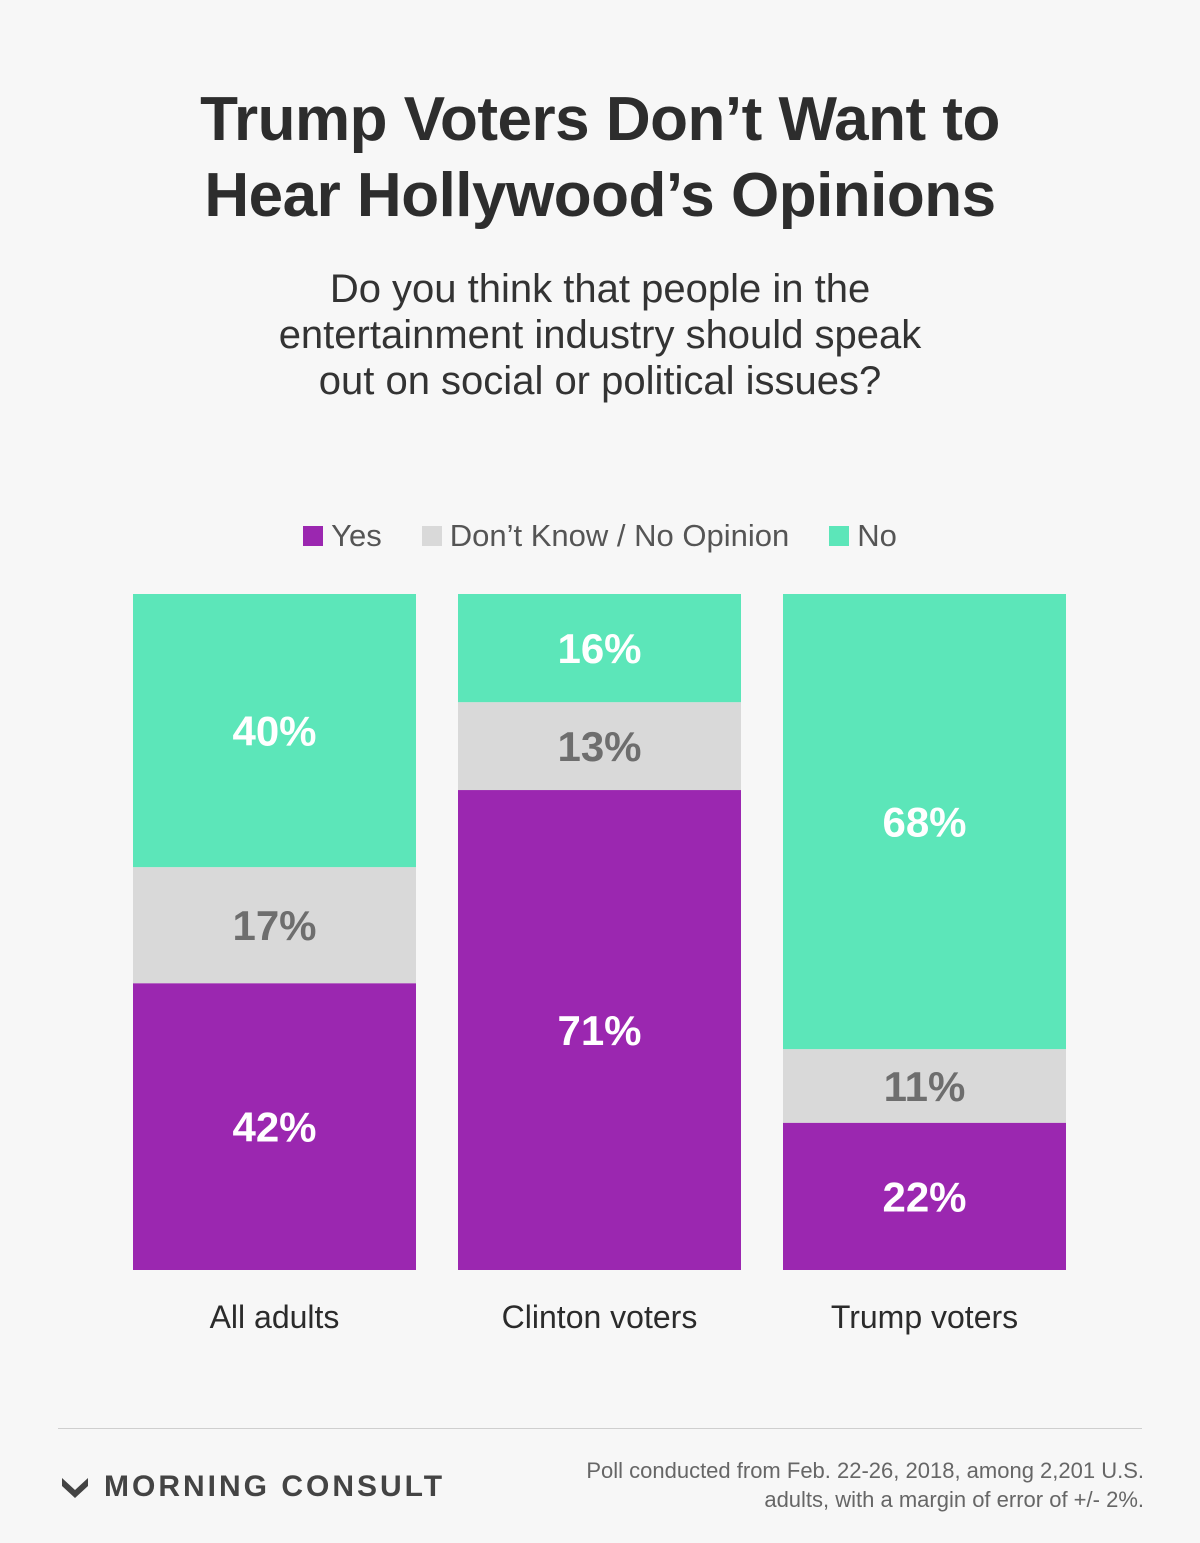  I want to click on morning-consult-logo-icon, so click(75, 1488).